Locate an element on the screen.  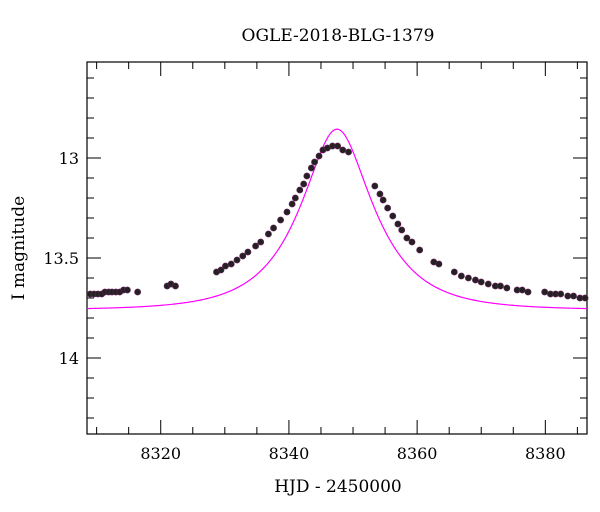
x-axis-title: HJD - 2450000 is located at coordinates (338, 487).